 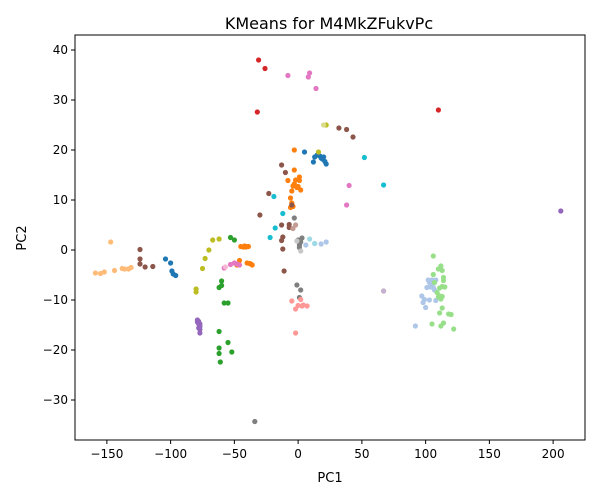 What do you see at coordinates (298, 454) in the screenshot?
I see `x-tick-label: 0` at bounding box center [298, 454].